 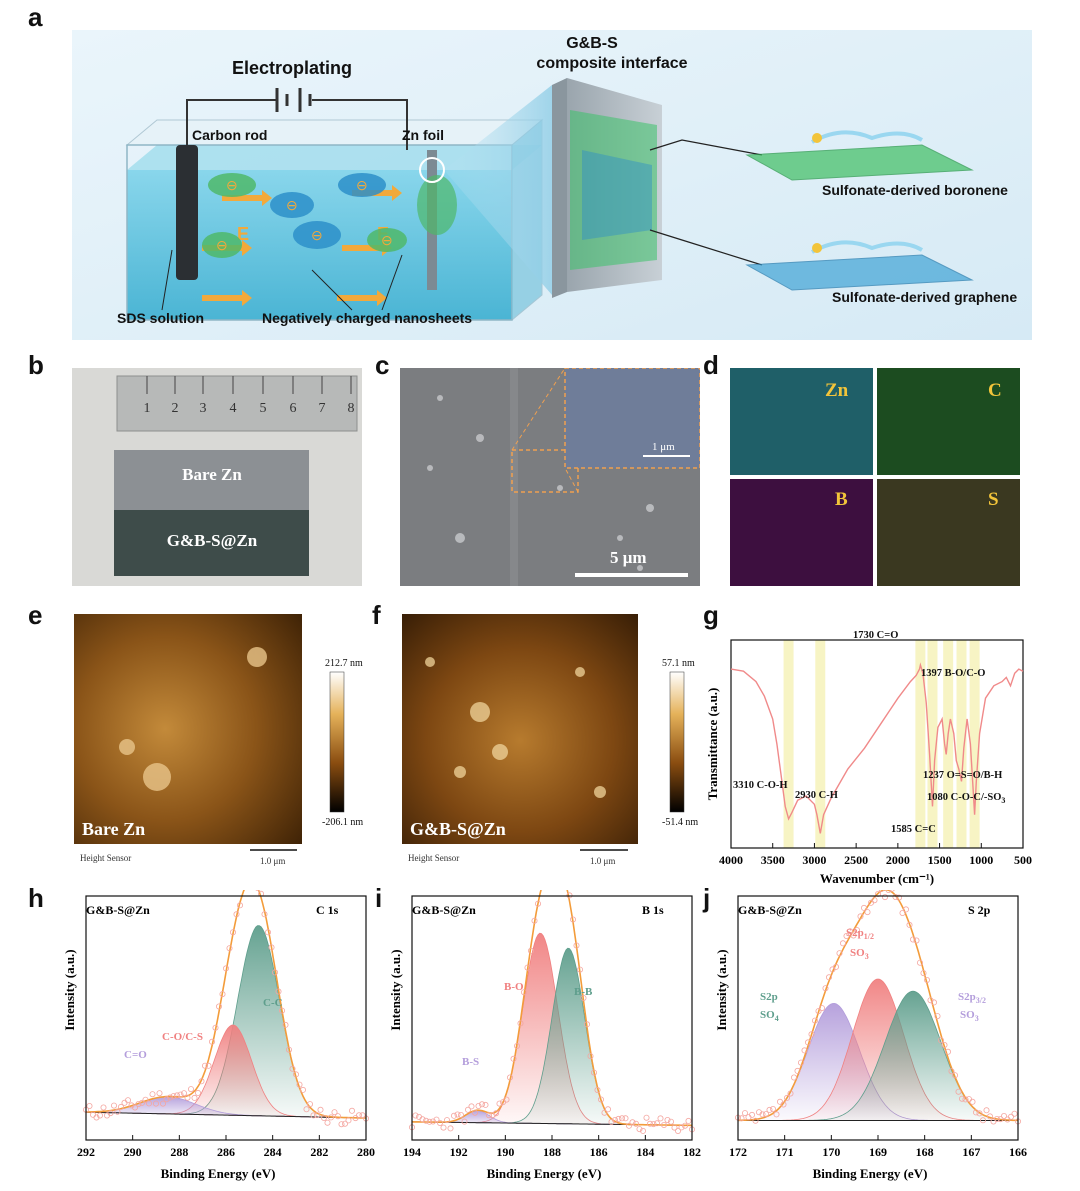 I want to click on panel-b-photo: 1 2 3 4 5 6 7 8 Bare Zn G&B-S@Zn, so click(x=217, y=477).